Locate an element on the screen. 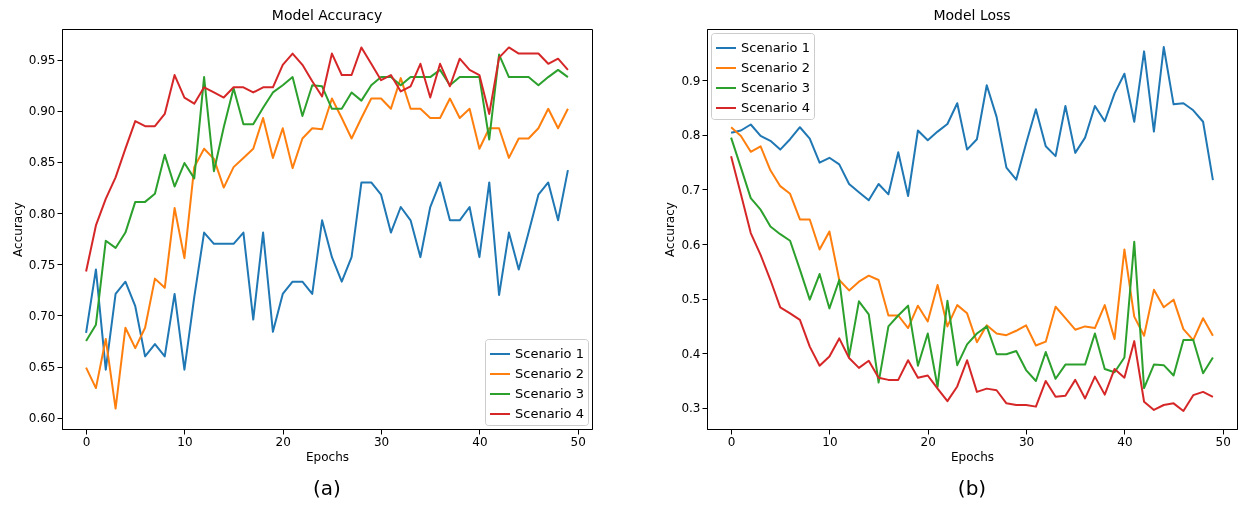 The width and height of the screenshot is (1246, 524). y-tick-label: 0.75 is located at coordinates (42, 264).